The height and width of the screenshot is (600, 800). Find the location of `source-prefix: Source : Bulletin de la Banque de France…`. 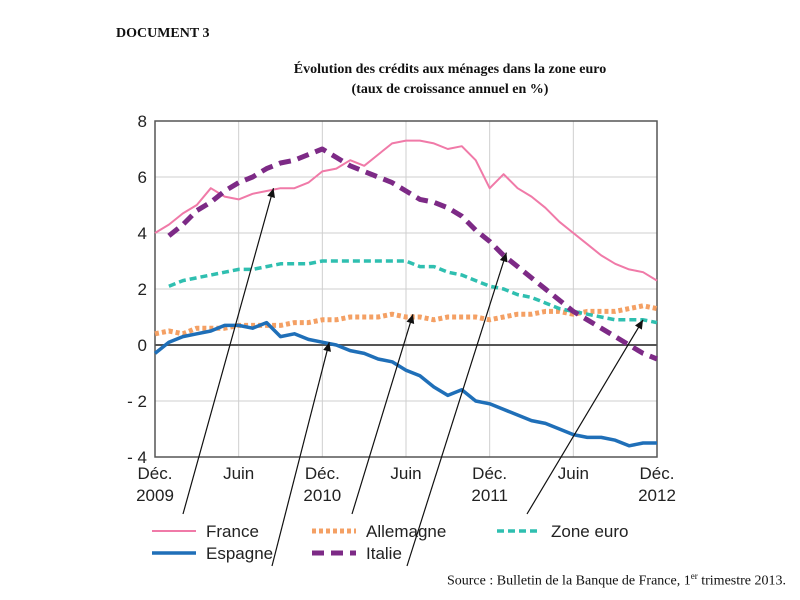

source-prefix: Source : Bulletin de la Banque de France… is located at coordinates (568, 581).